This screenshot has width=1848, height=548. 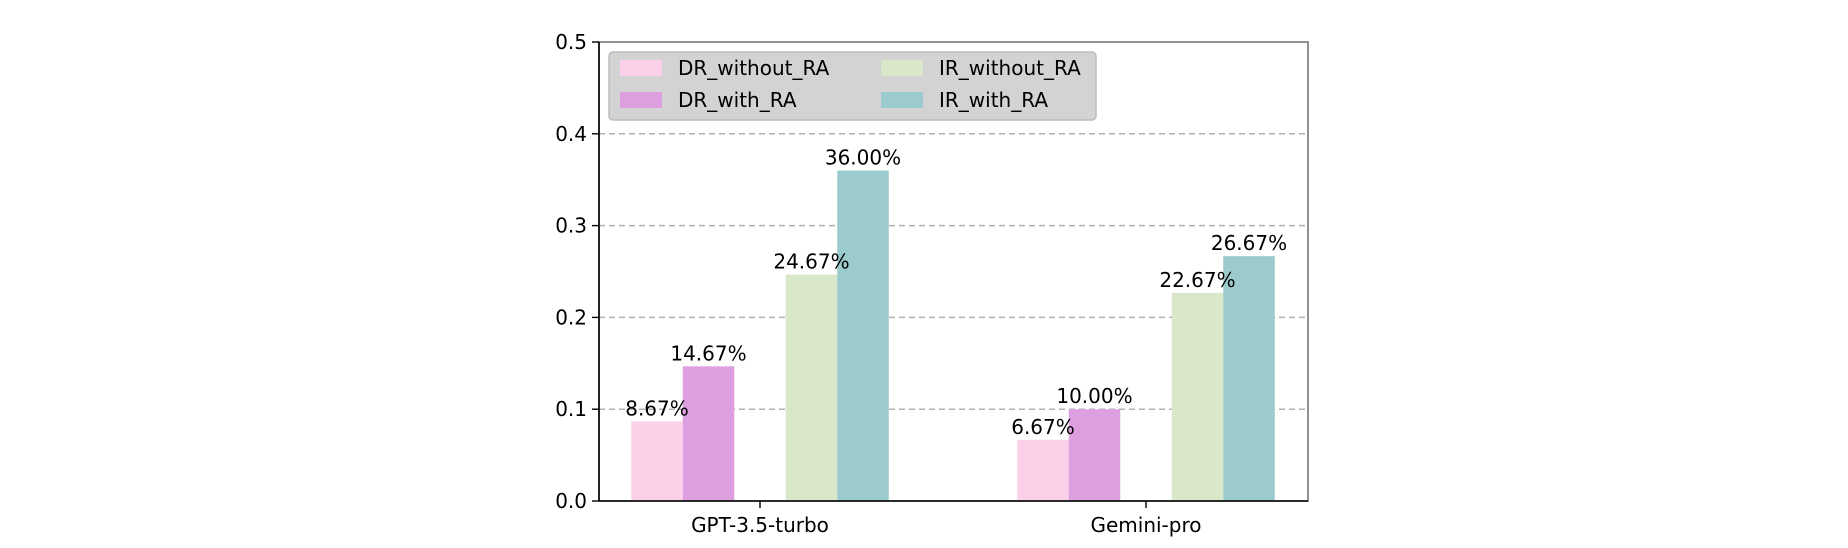 What do you see at coordinates (1043, 427) in the screenshot?
I see `data-label: 6.67%` at bounding box center [1043, 427].